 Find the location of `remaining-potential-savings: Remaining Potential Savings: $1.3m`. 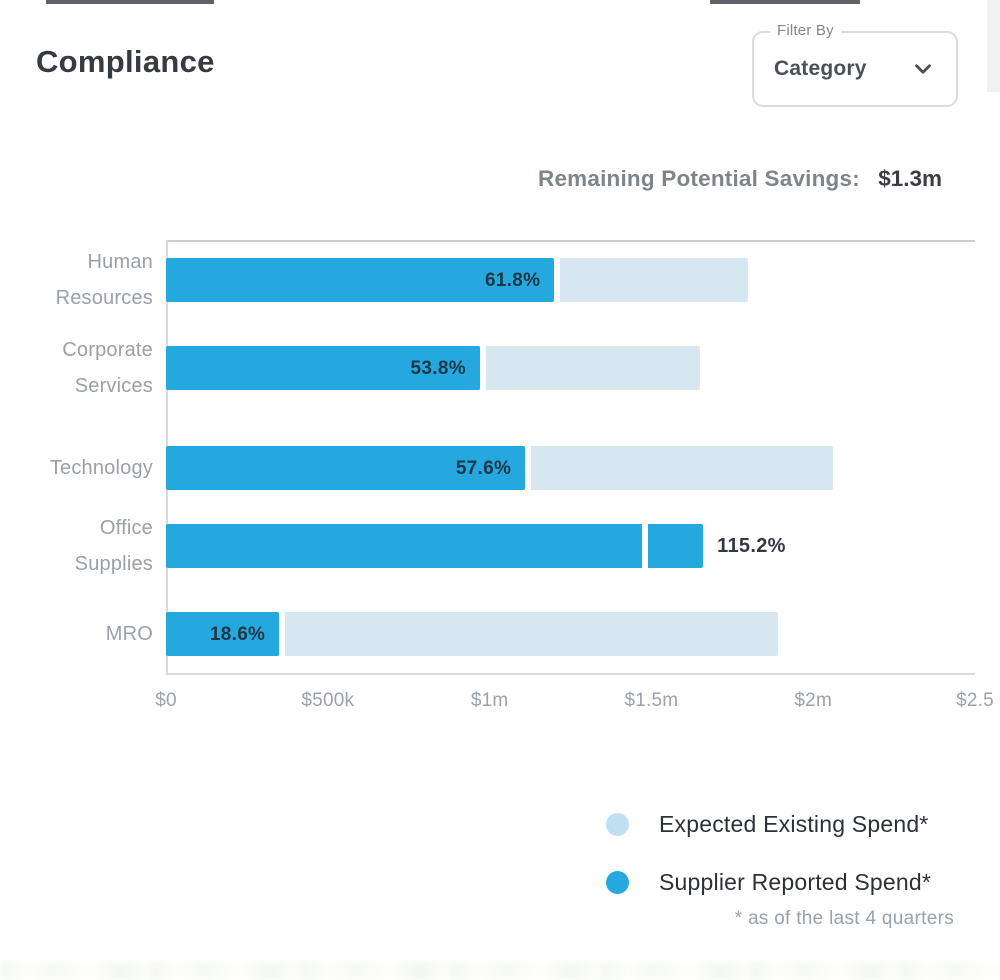

remaining-potential-savings: Remaining Potential Savings: $1.3m is located at coordinates (740, 179).